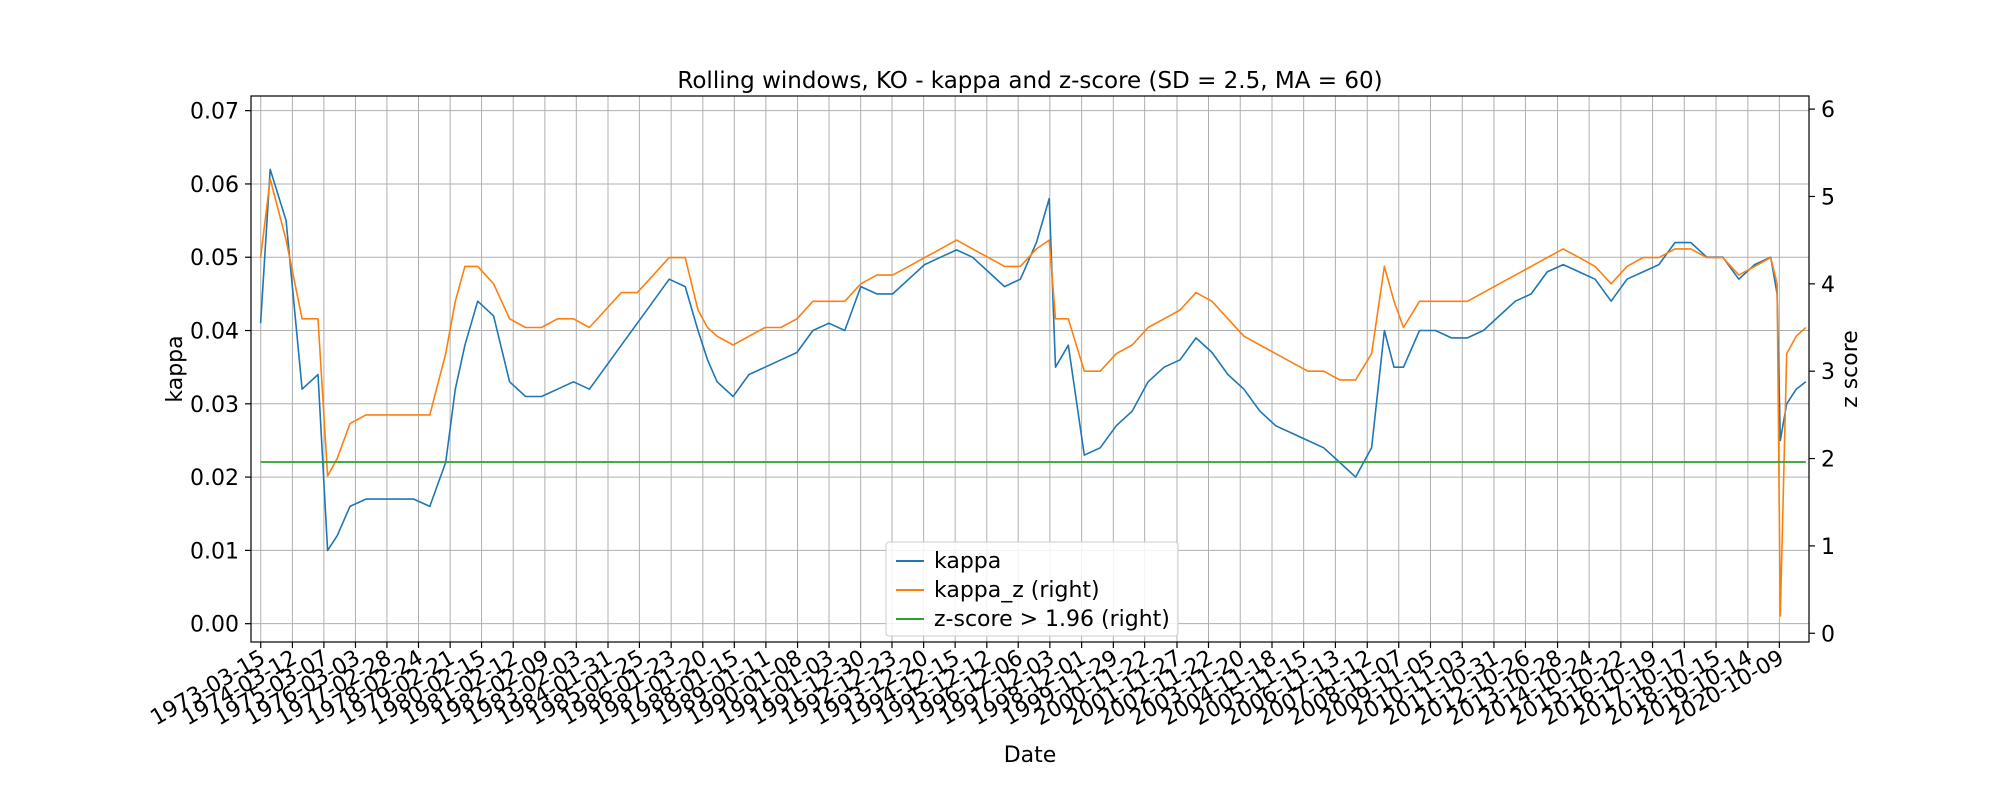  I want to click on x-axis-label: Date, so click(1030, 755).